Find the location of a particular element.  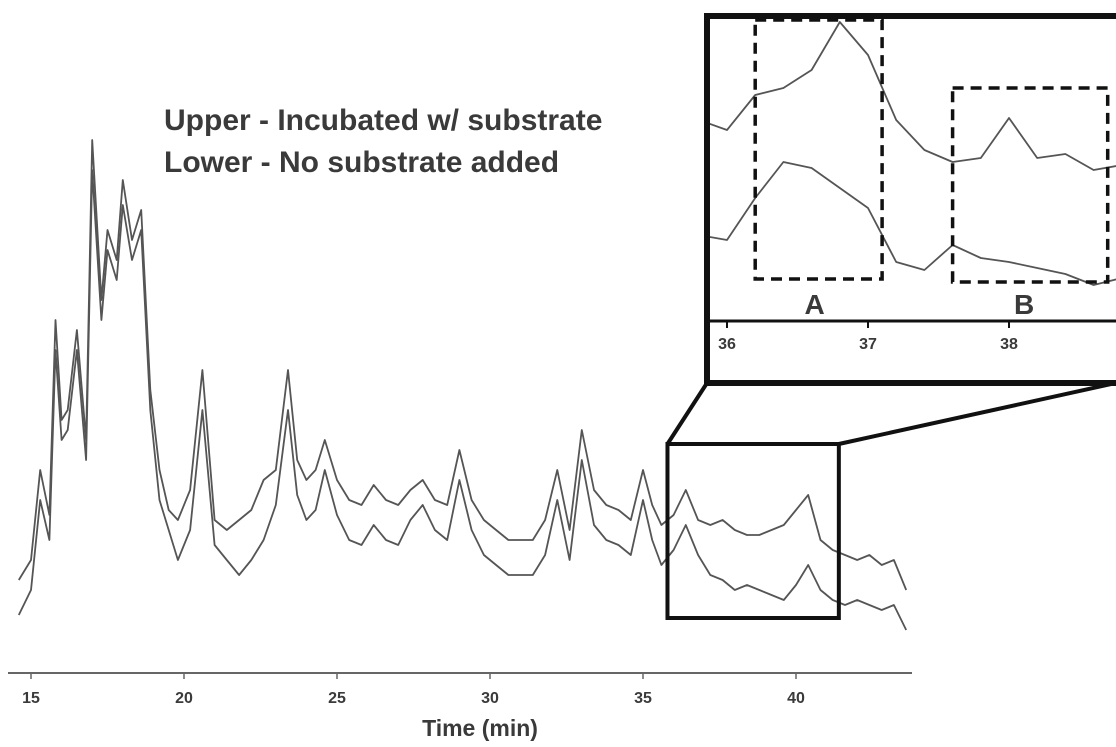

inset-tick-label: 36 is located at coordinates (727, 344).